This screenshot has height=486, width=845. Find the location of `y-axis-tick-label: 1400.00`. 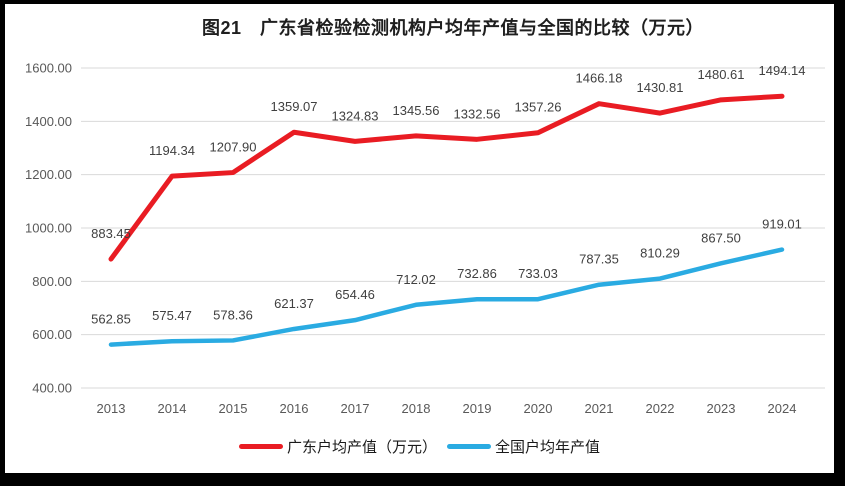

y-axis-tick-label: 1400.00 is located at coordinates (48, 121).